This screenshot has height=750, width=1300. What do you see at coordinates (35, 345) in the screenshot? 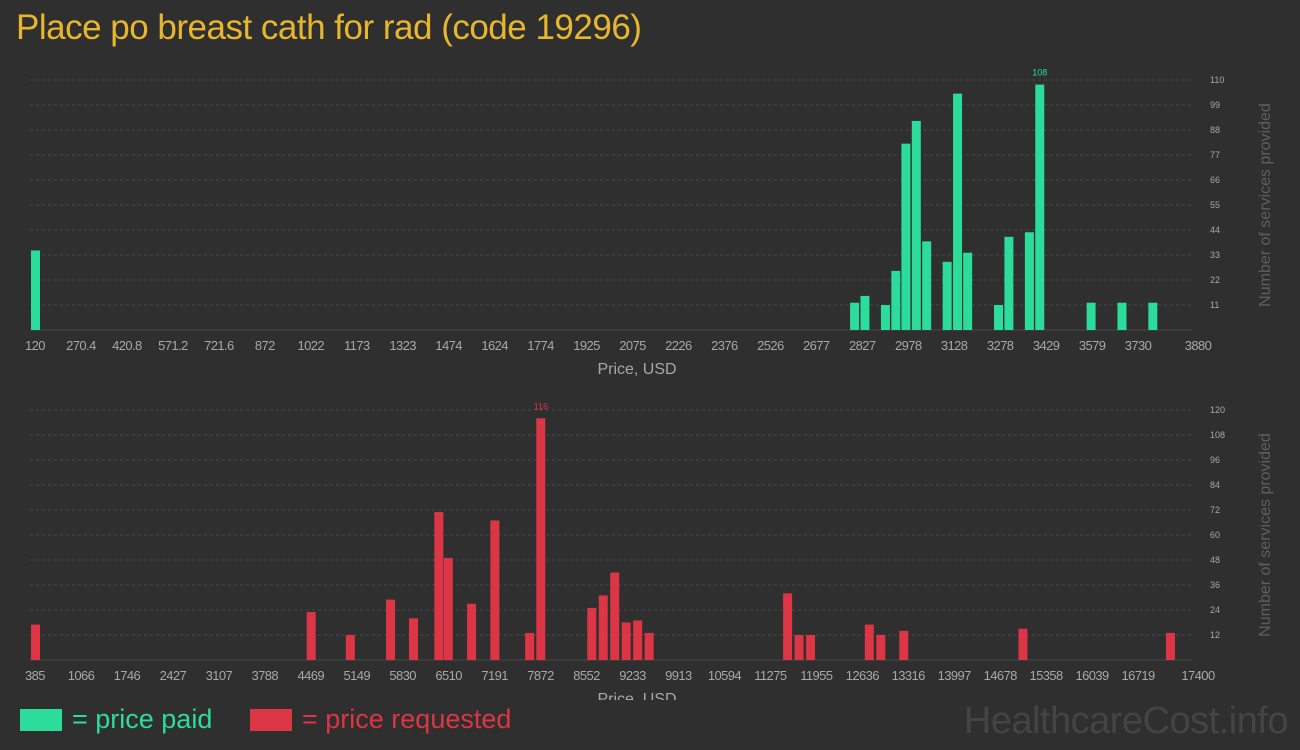
I see `x-tick-label: 120` at bounding box center [35, 345].